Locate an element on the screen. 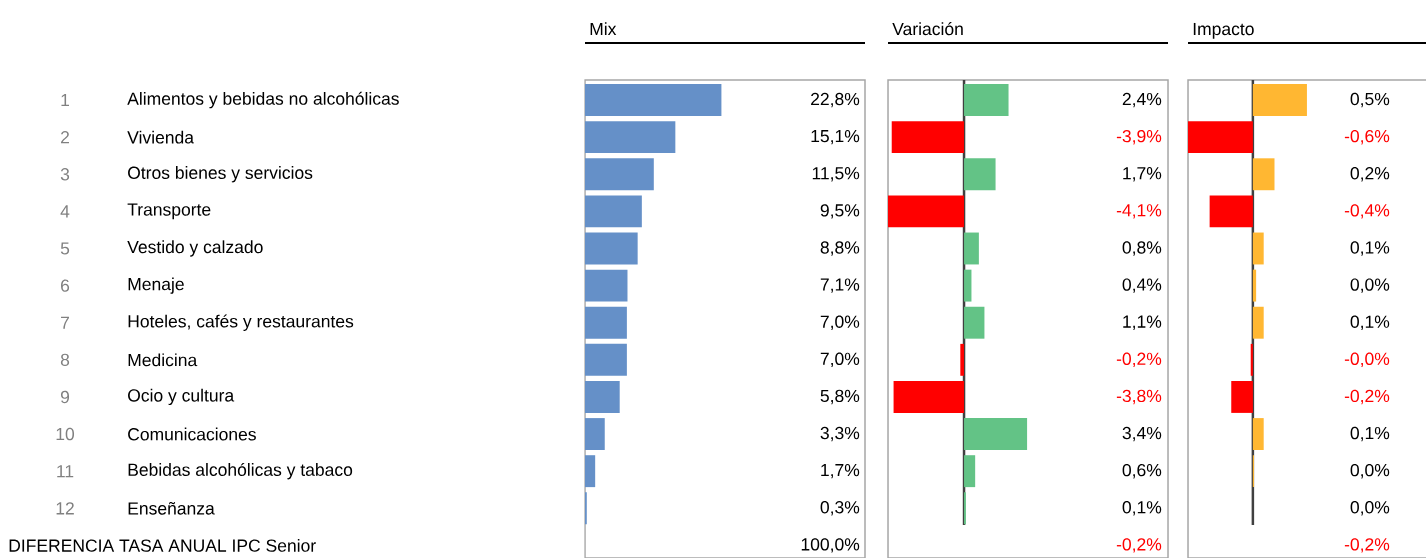 The width and height of the screenshot is (1426, 558). text: DIFERENCIA TASA ANUAL IPC Senior is located at coordinates (162, 545).